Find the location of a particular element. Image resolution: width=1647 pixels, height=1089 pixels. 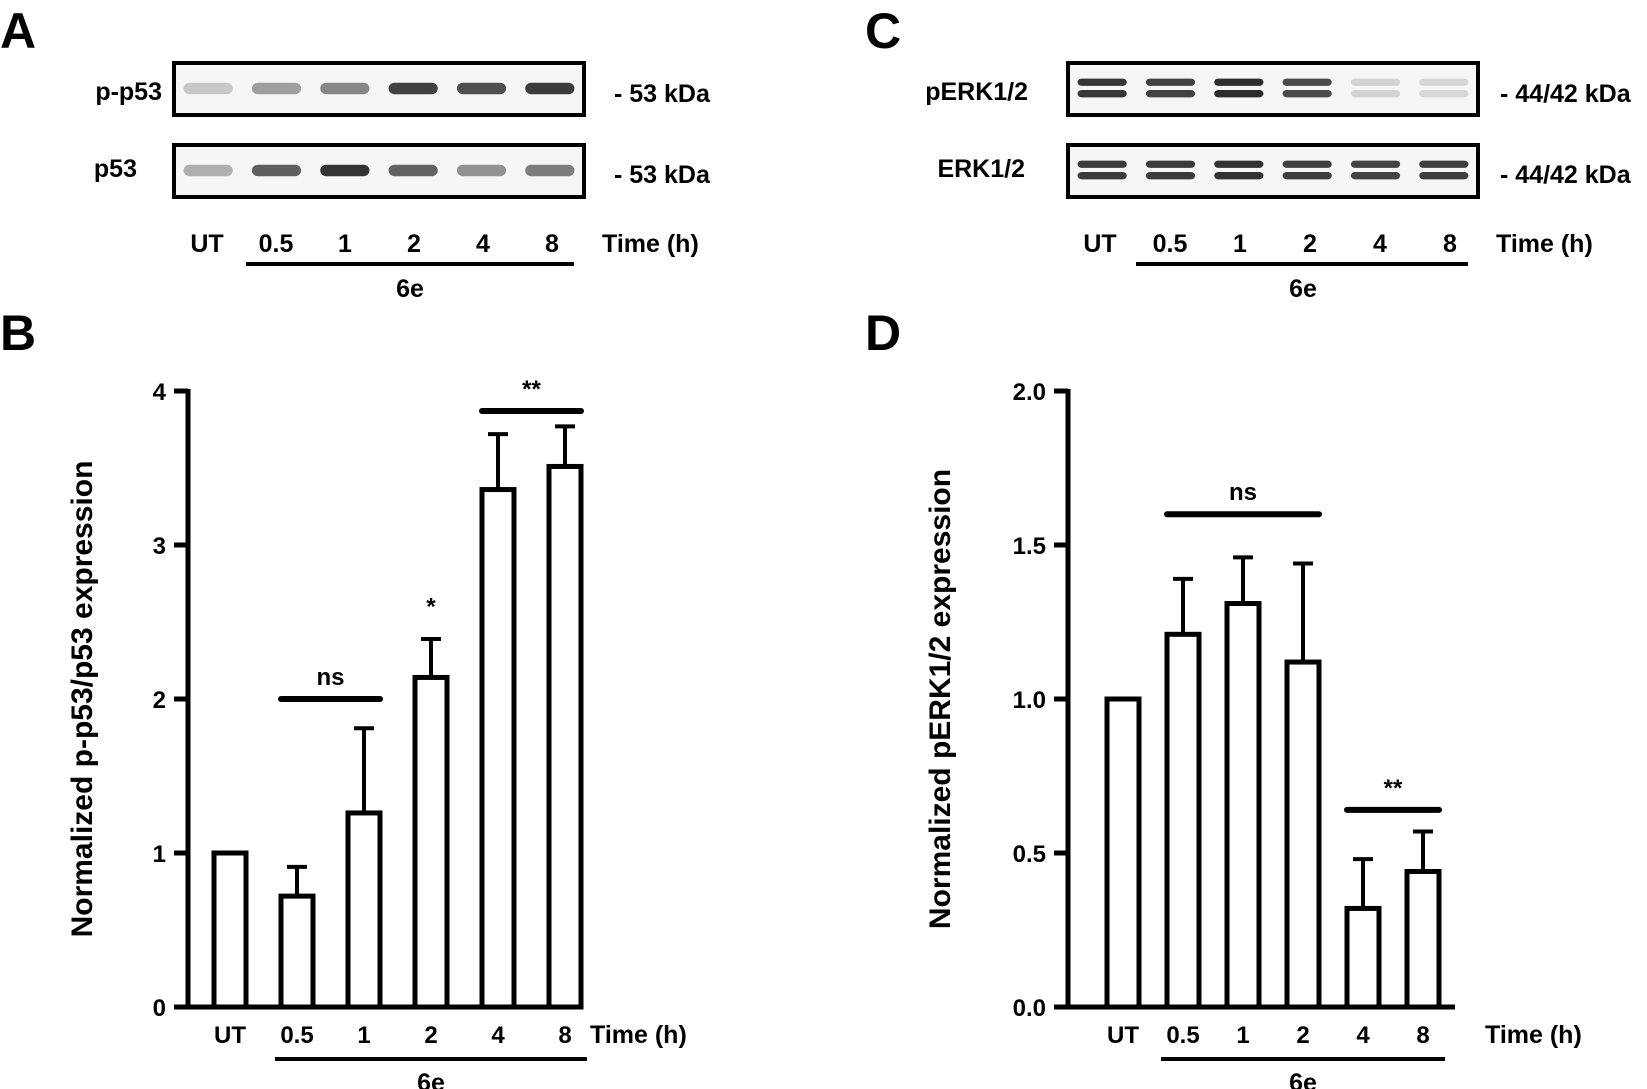

blot-a-axis-title: Time (h) is located at coordinates (650, 244).